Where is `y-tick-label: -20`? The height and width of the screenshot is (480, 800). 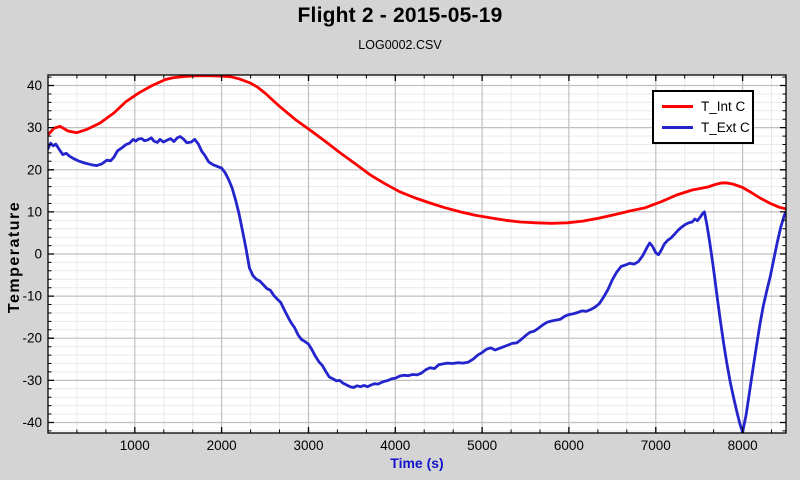 y-tick-label: -20 is located at coordinates (32, 338).